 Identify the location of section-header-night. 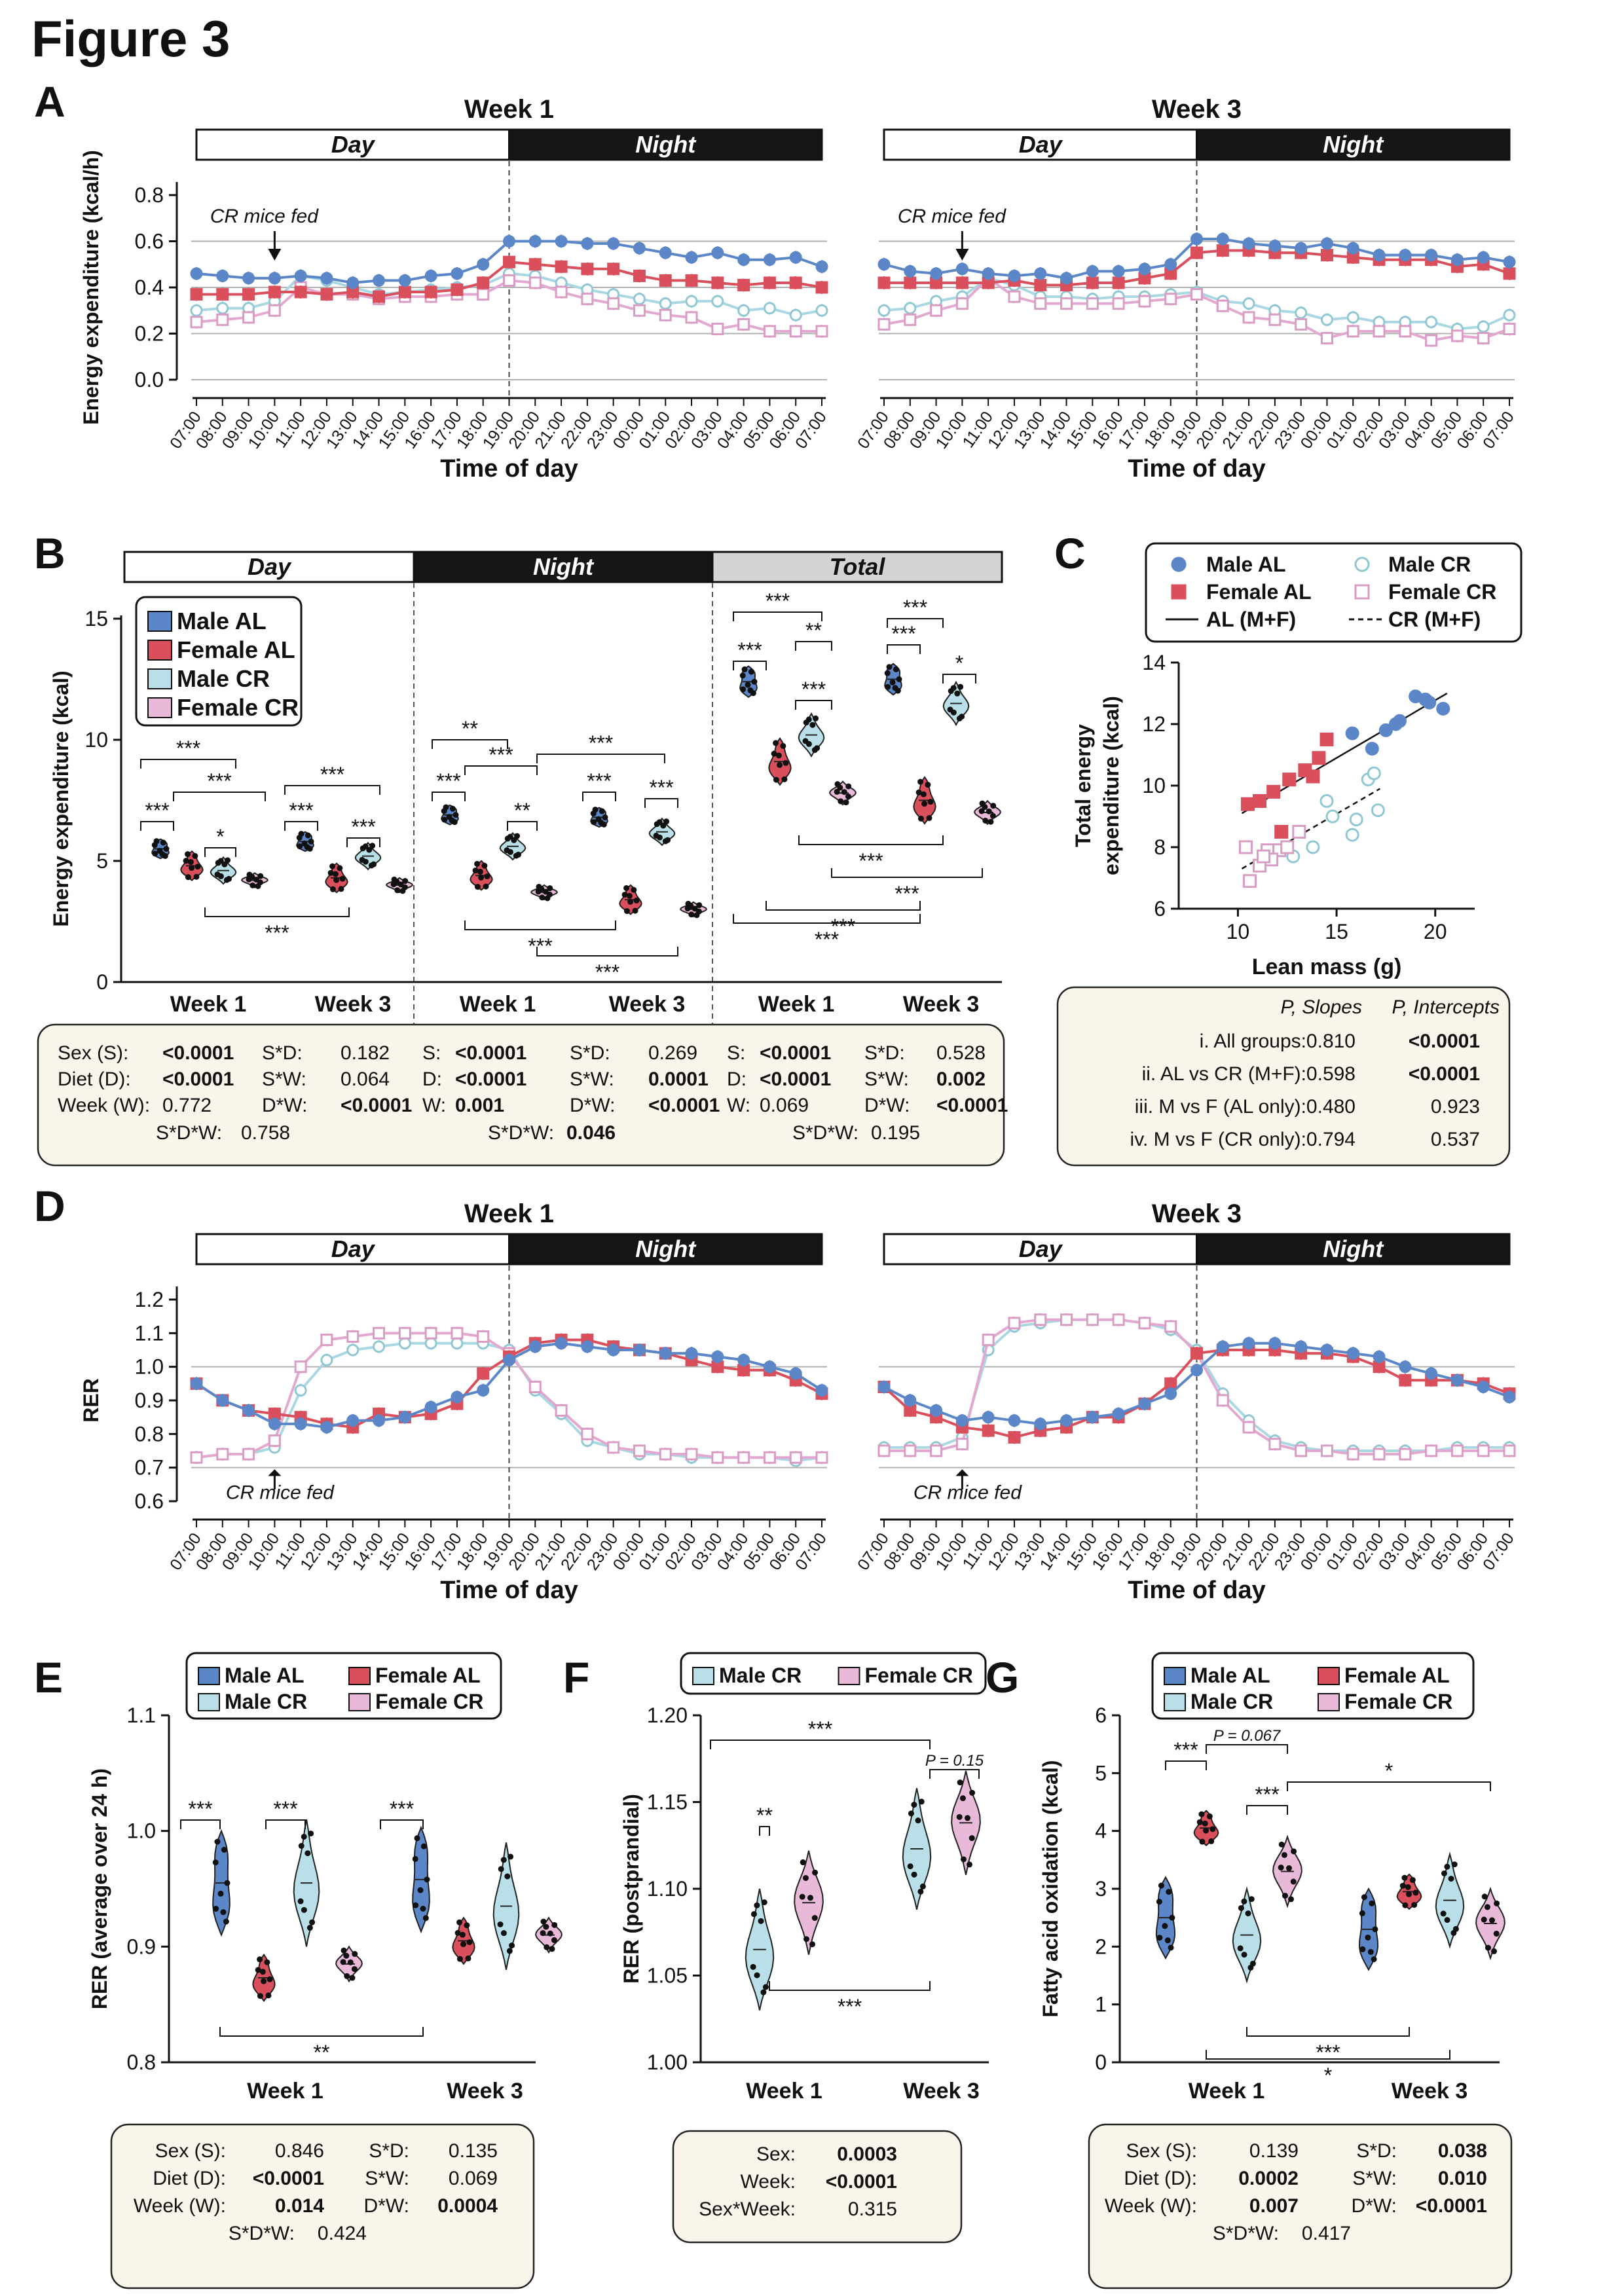
(1353, 144).